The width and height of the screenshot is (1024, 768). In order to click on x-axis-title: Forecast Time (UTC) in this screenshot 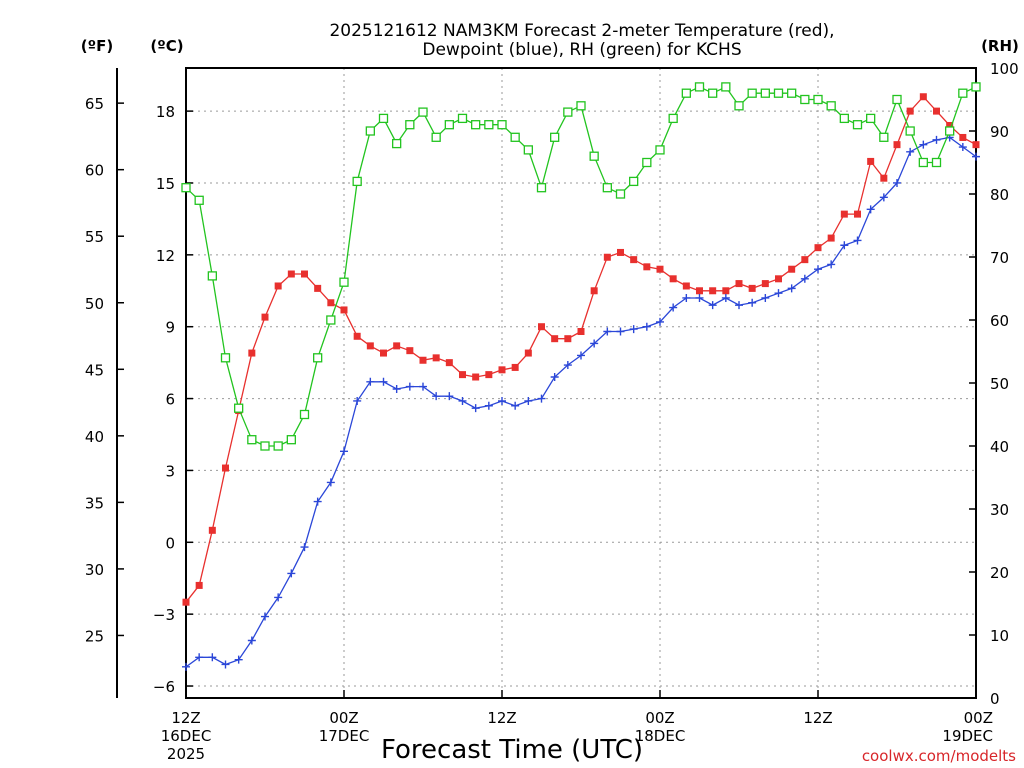, I will do `click(512, 750)`.